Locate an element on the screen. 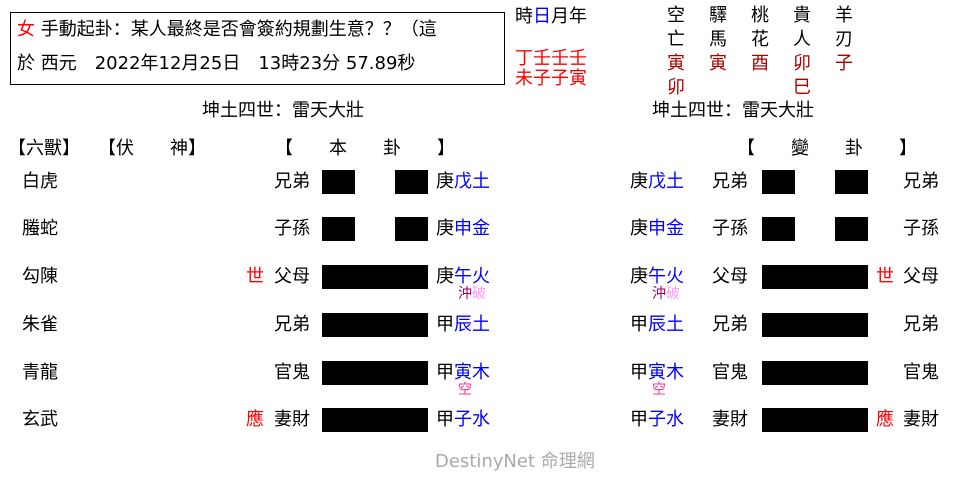  six-beast: 青龍 is located at coordinates (40, 372).